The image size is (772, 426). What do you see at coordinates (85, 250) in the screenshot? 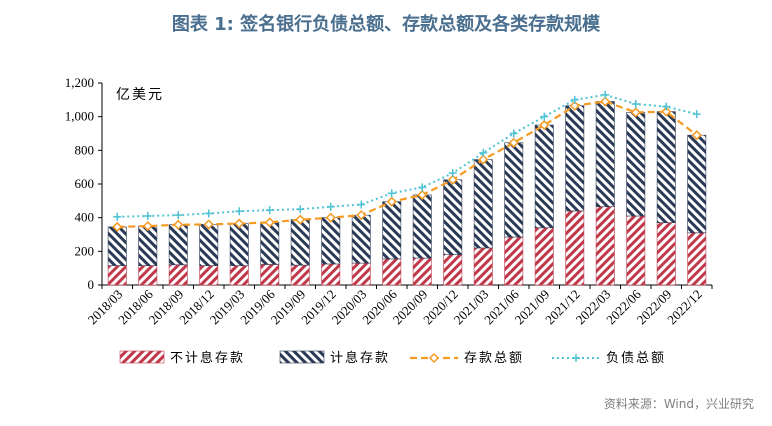
I see `y-tick-label: 200` at bounding box center [85, 250].